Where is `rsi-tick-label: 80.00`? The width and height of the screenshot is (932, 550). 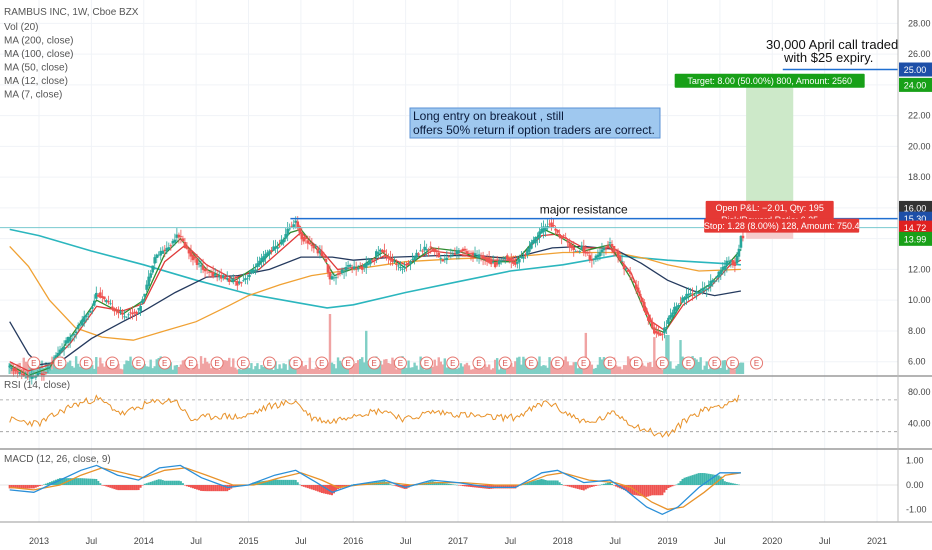
rsi-tick-label: 80.00 is located at coordinates (919, 392).